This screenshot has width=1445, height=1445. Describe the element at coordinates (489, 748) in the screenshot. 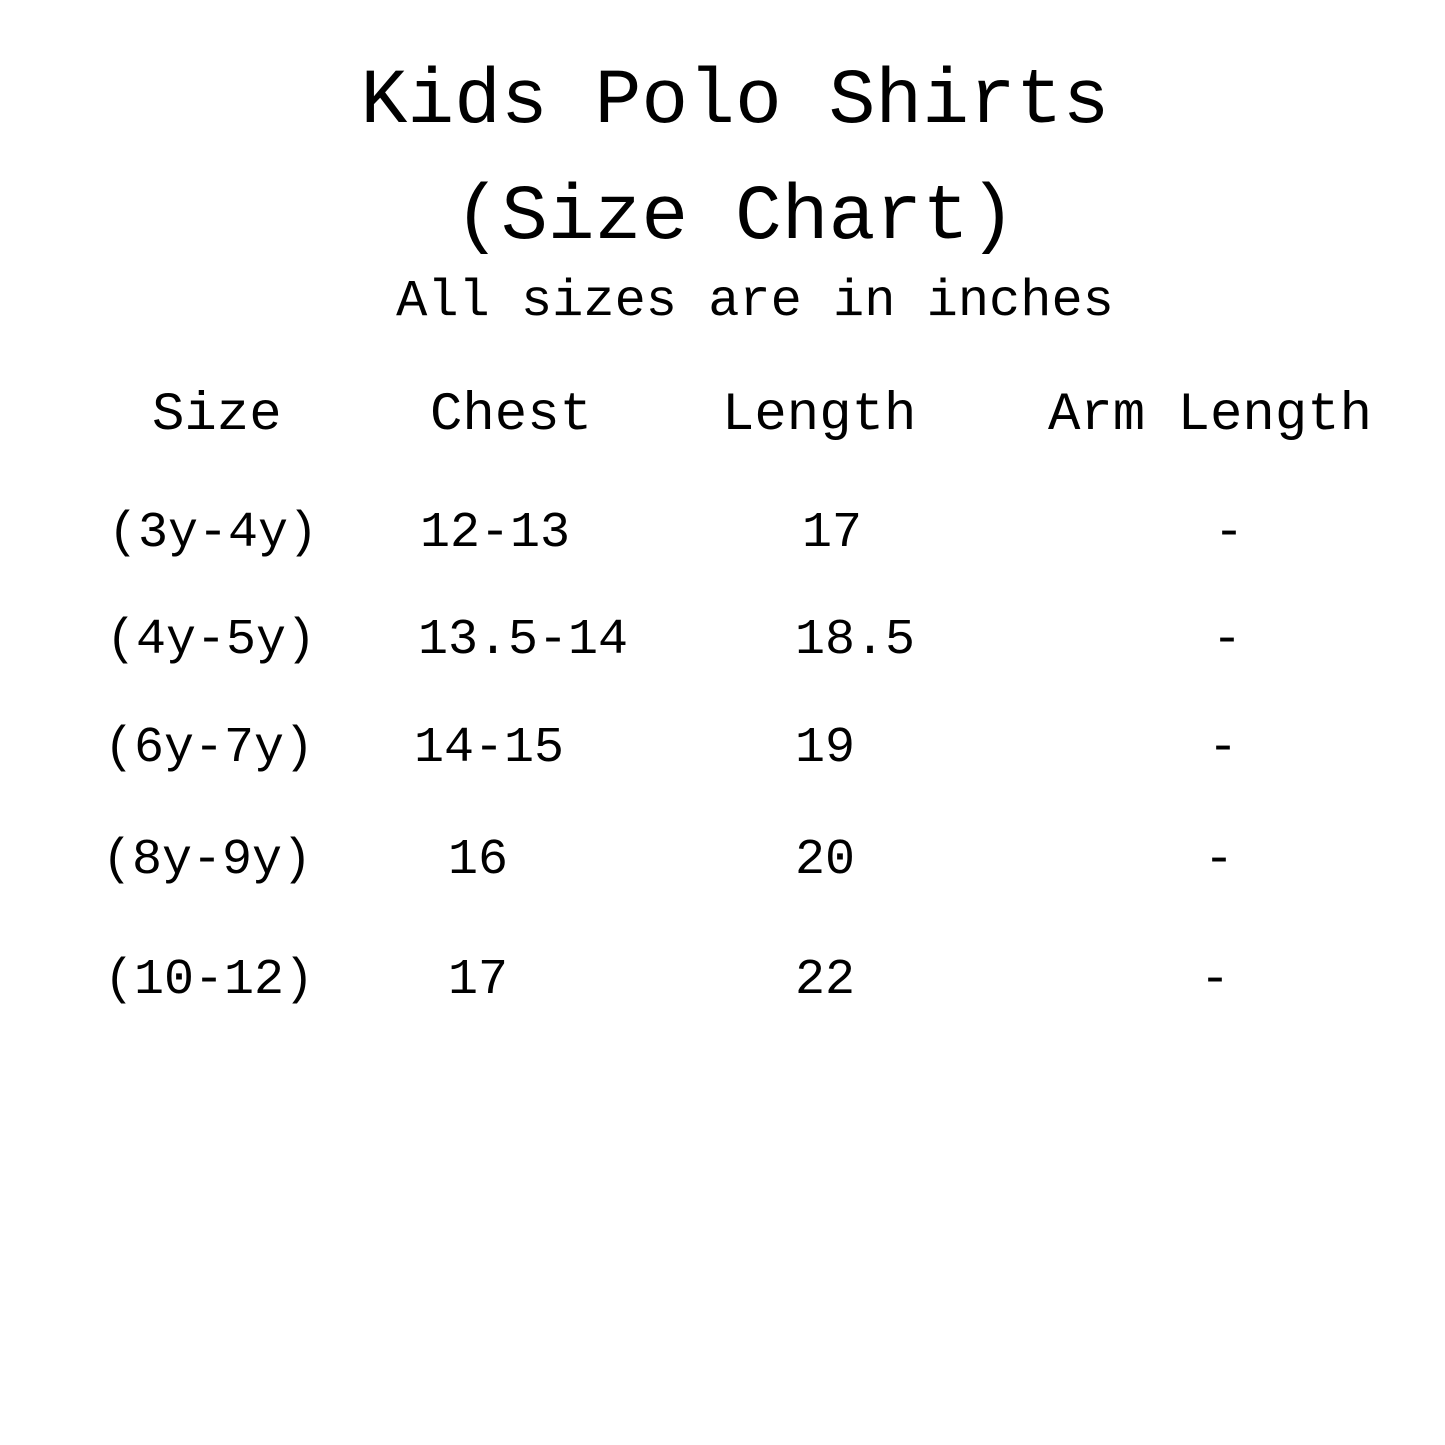

I see `cell-chest: 14-15` at that location.